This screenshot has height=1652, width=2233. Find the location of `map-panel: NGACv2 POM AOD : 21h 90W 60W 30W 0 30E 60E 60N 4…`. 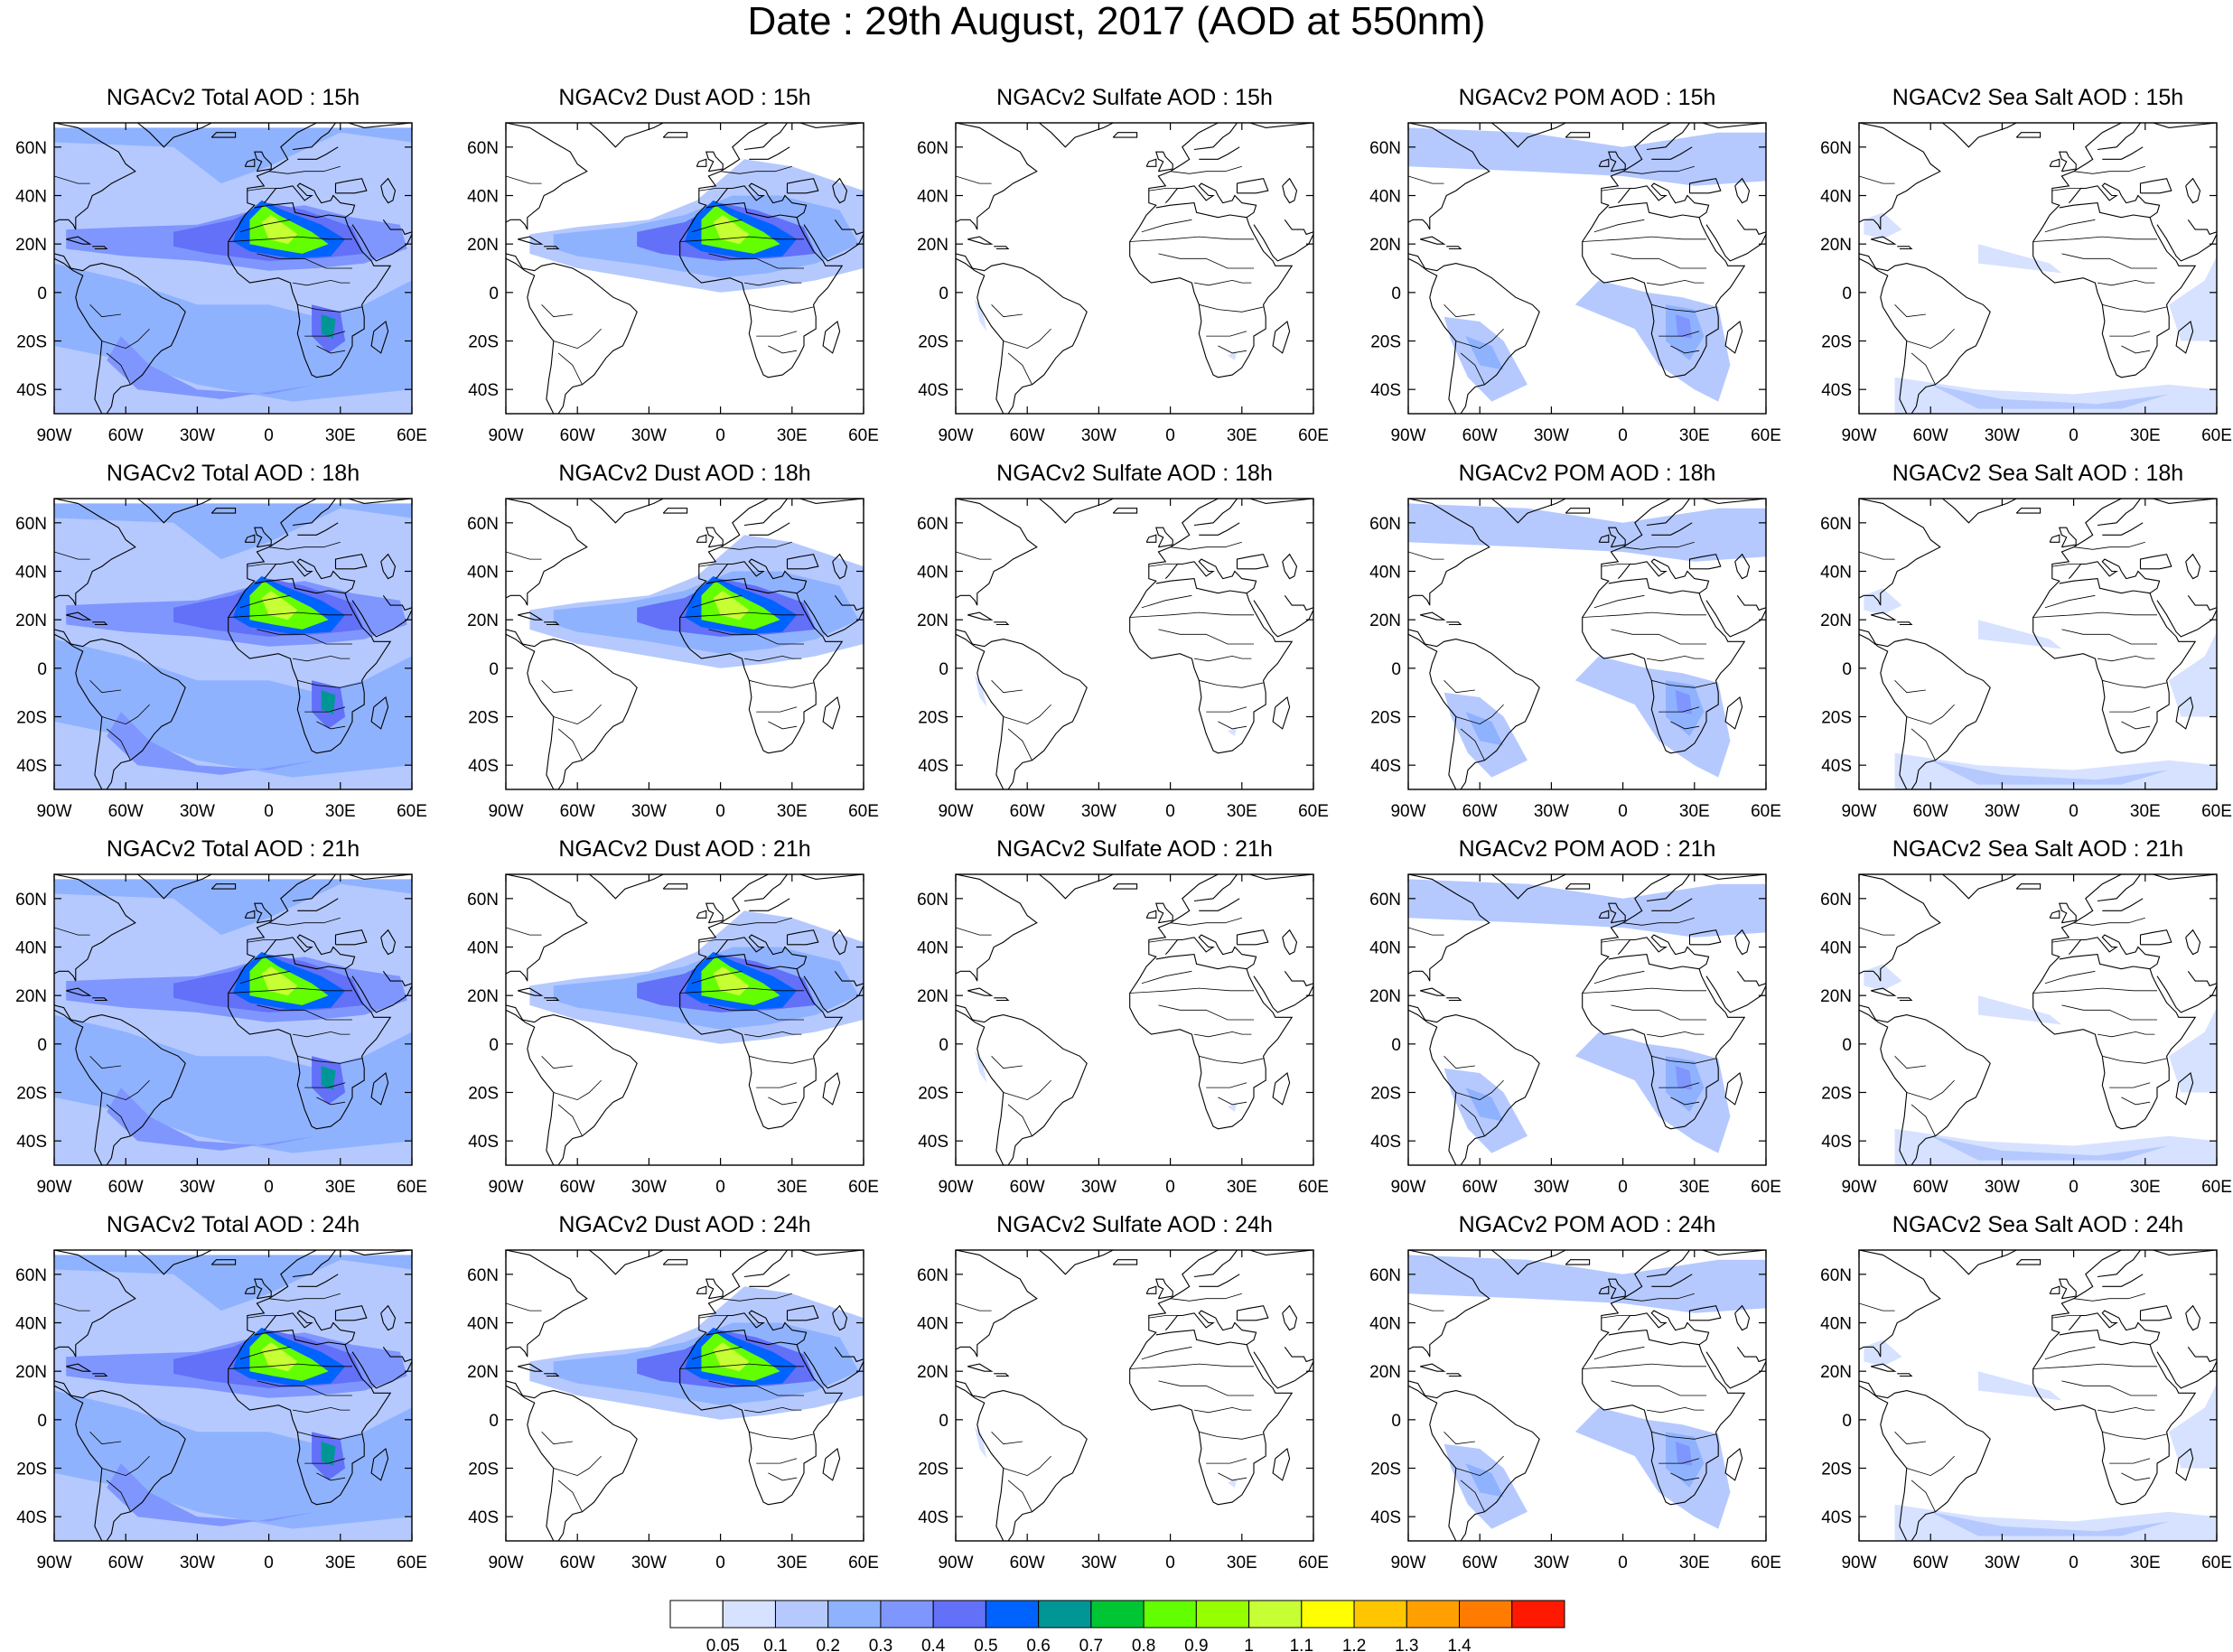

map-panel: NGACv2 POM AOD : 21h 90W 60W 30W 0 30E 60E 60N 4… is located at coordinates (1577, 1023).